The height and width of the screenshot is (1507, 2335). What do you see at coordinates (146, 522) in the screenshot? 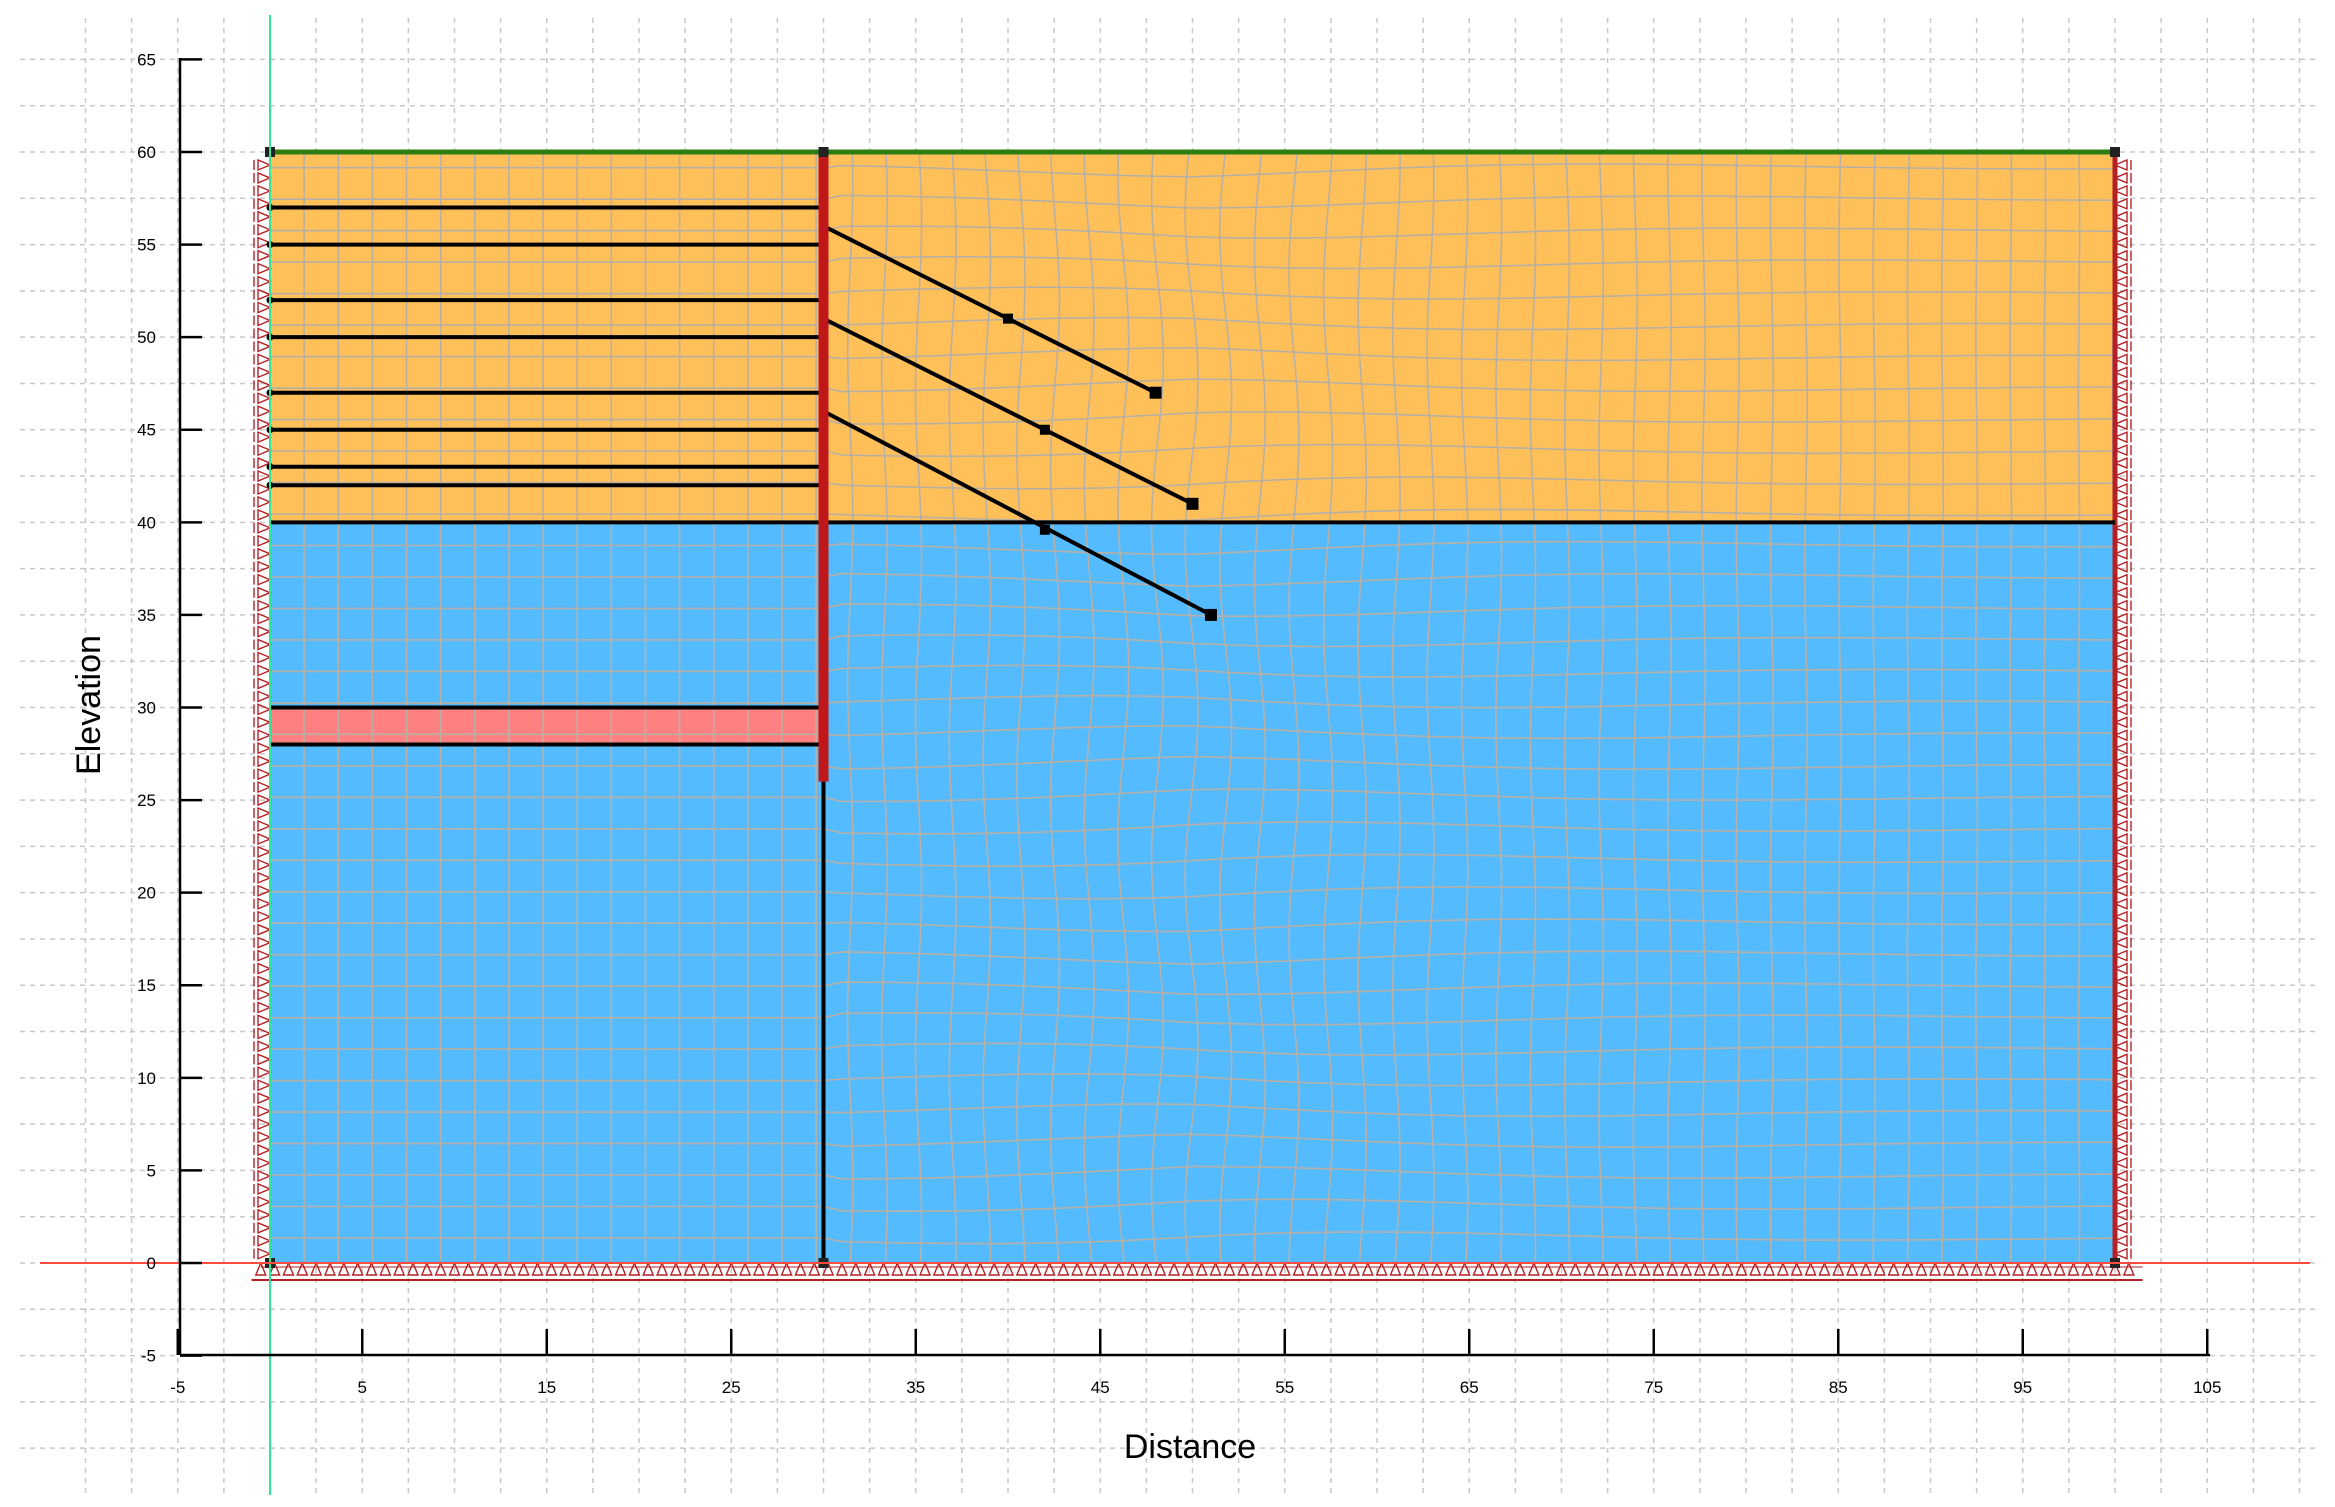
I see `y-tick-label: 40` at bounding box center [146, 522].